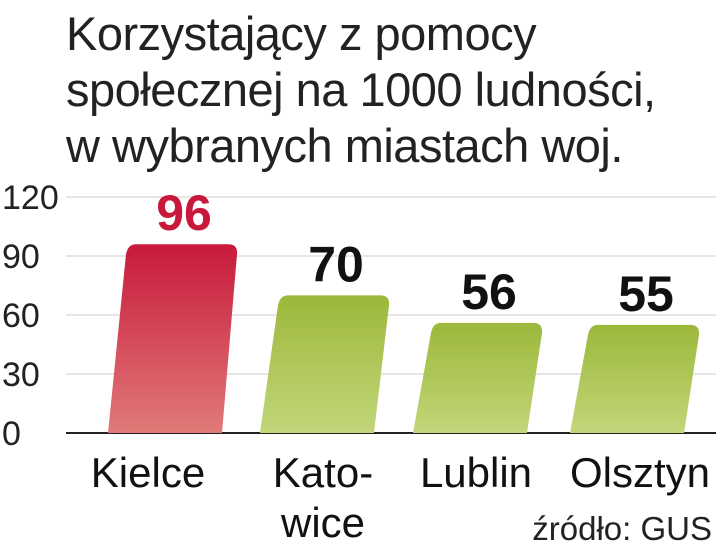 Image resolution: width=720 pixels, height=557 pixels. What do you see at coordinates (148, 472) in the screenshot?
I see `category-label: Kielce` at bounding box center [148, 472].